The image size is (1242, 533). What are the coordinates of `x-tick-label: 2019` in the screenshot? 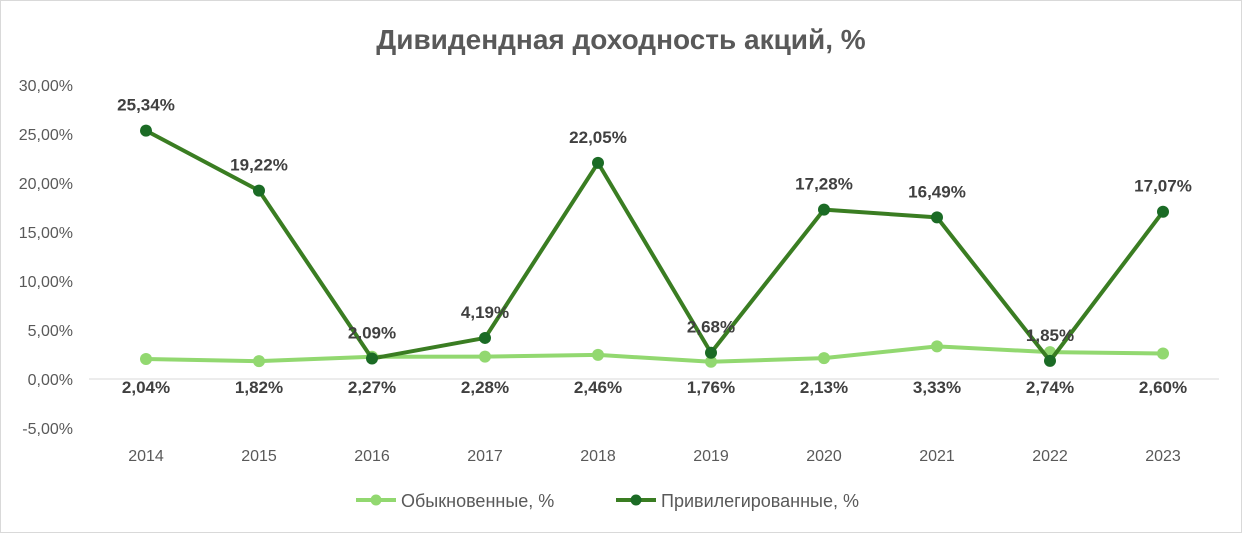 It's located at (711, 456).